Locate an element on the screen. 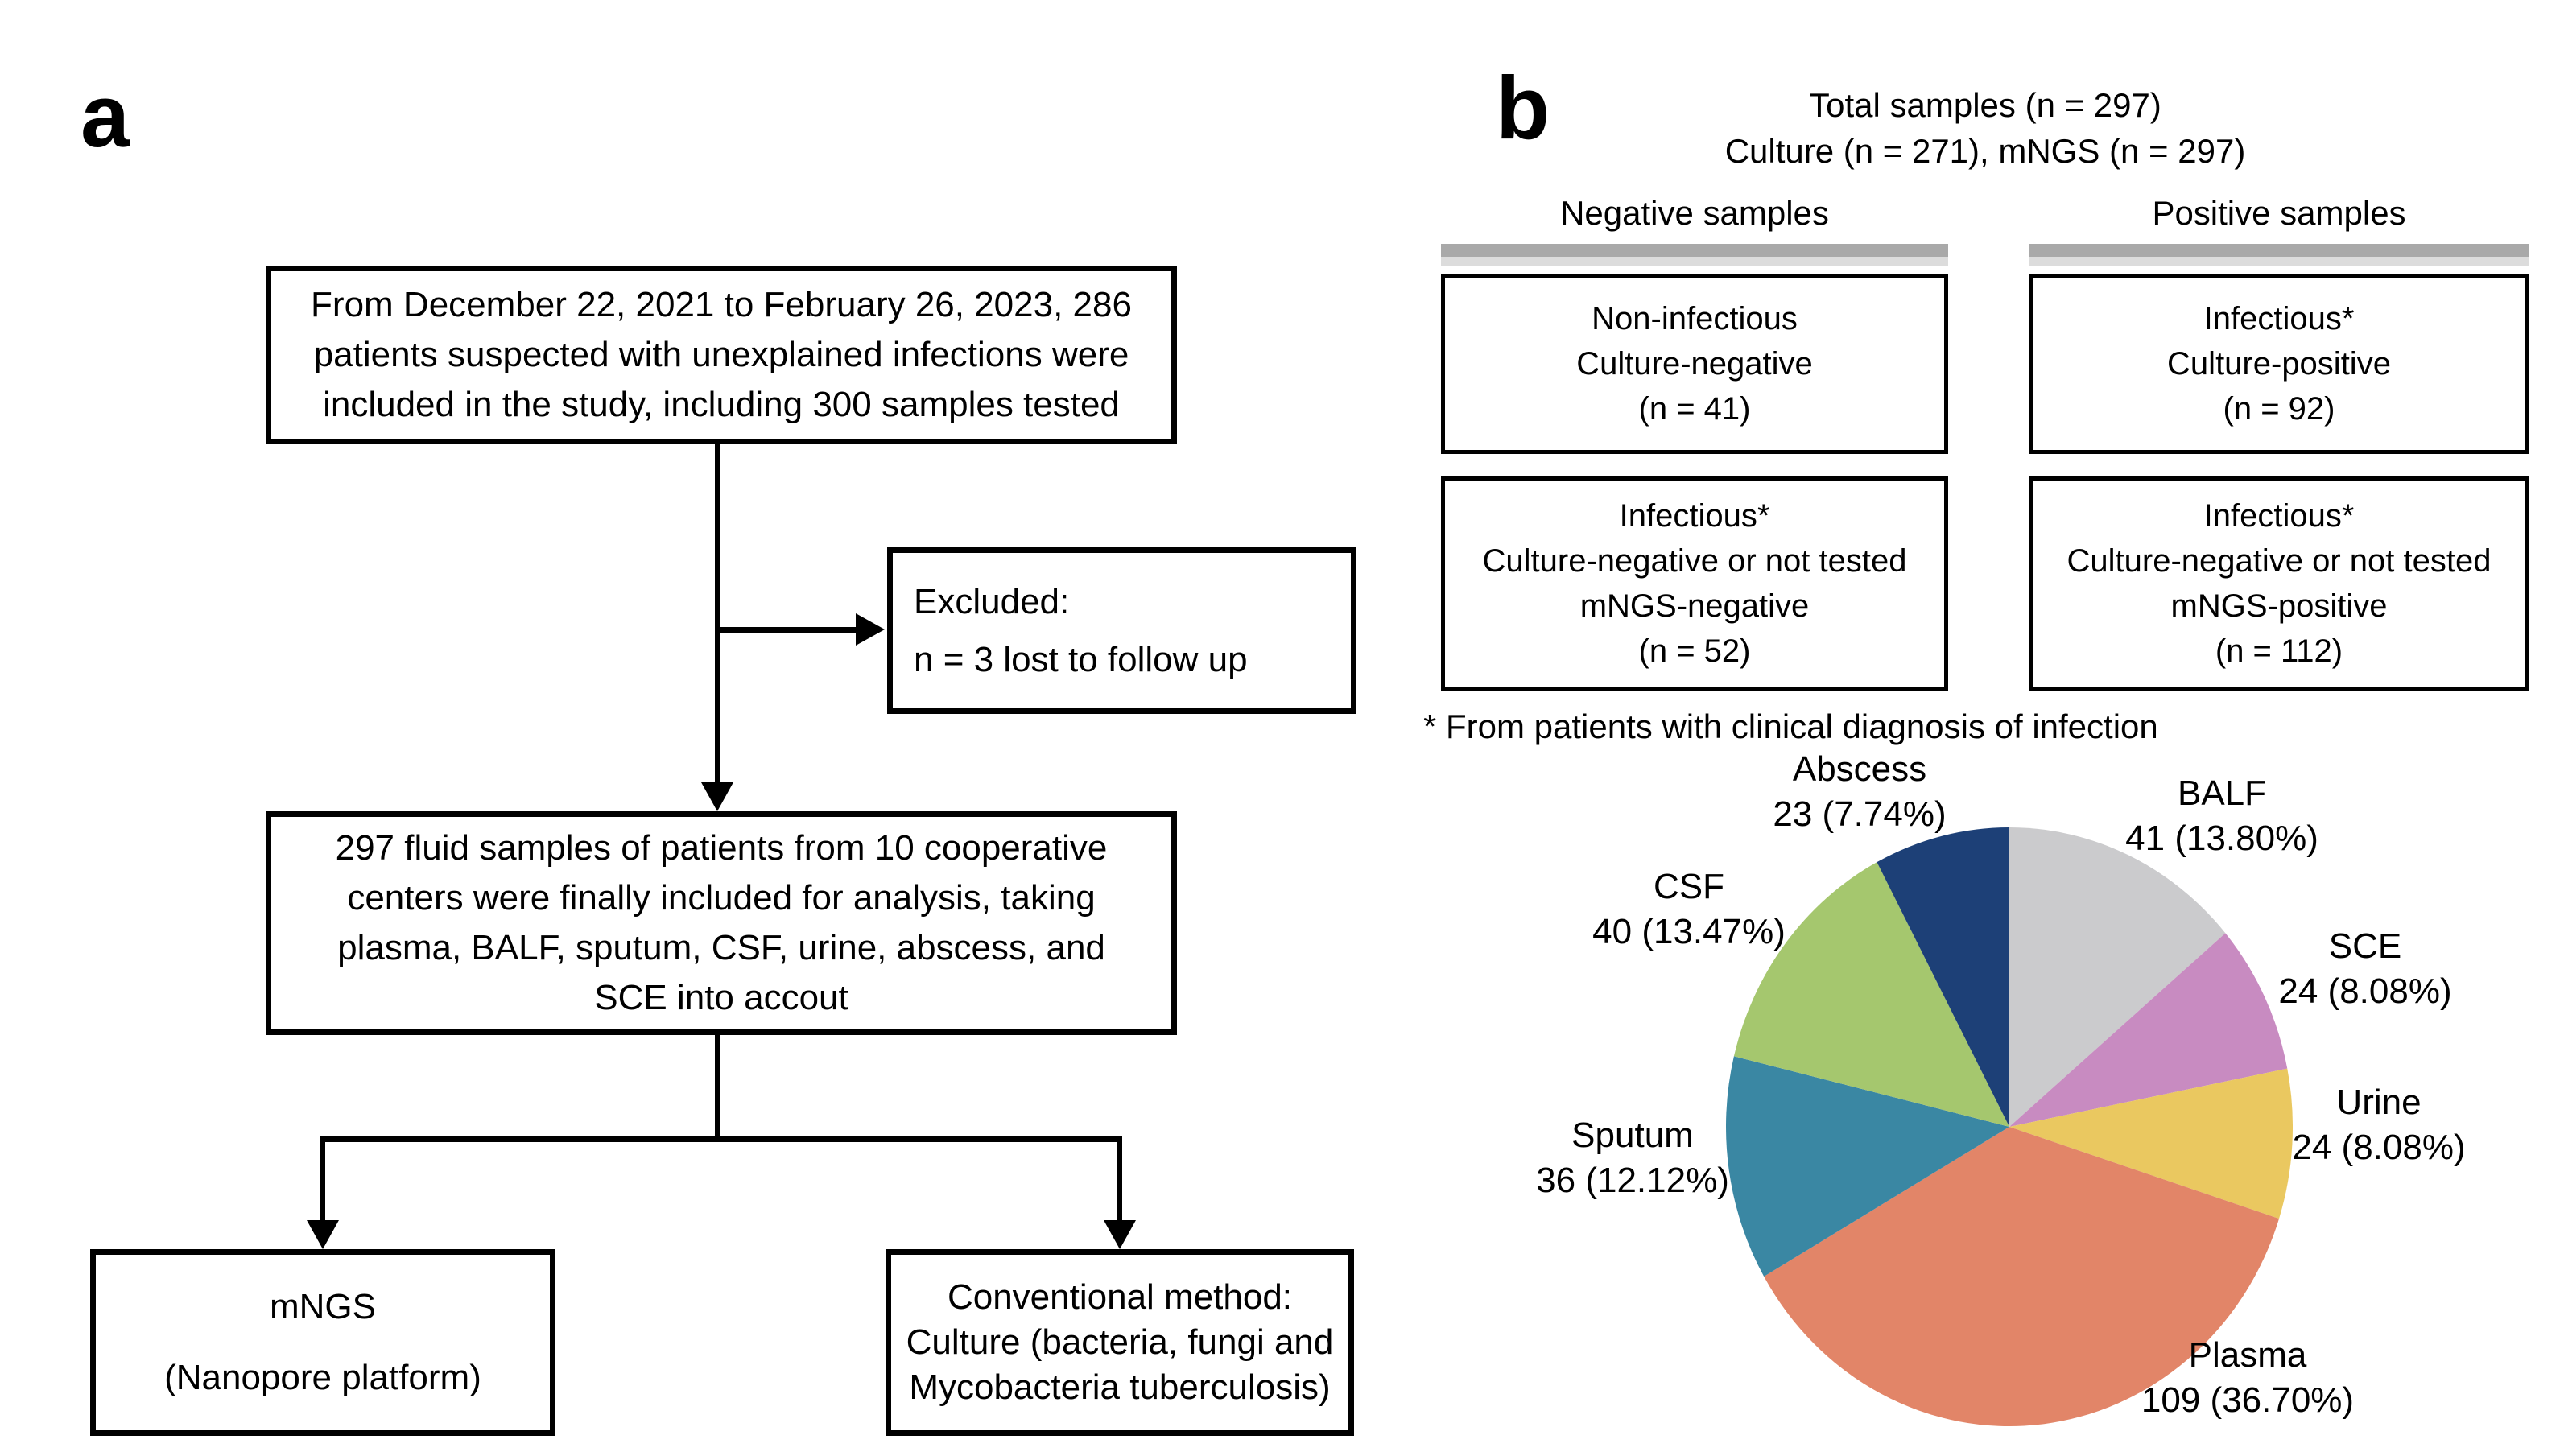  negative-box-culture-negative: Non-infectious Culture-negative (n = 41) is located at coordinates (1694, 364).